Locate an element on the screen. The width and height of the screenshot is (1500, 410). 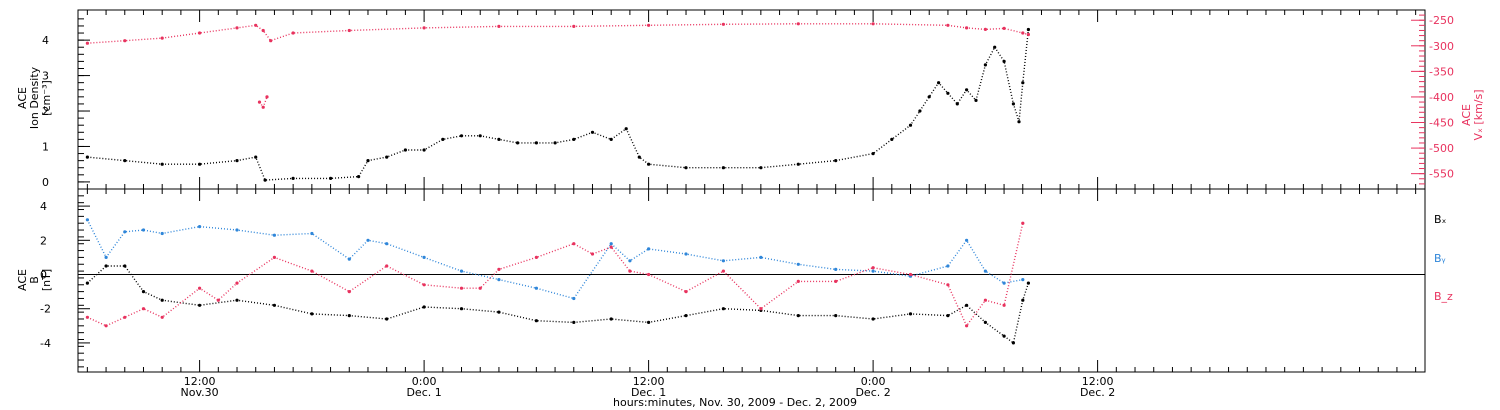
field-tick-label: -2 is located at coordinates (45, 309).